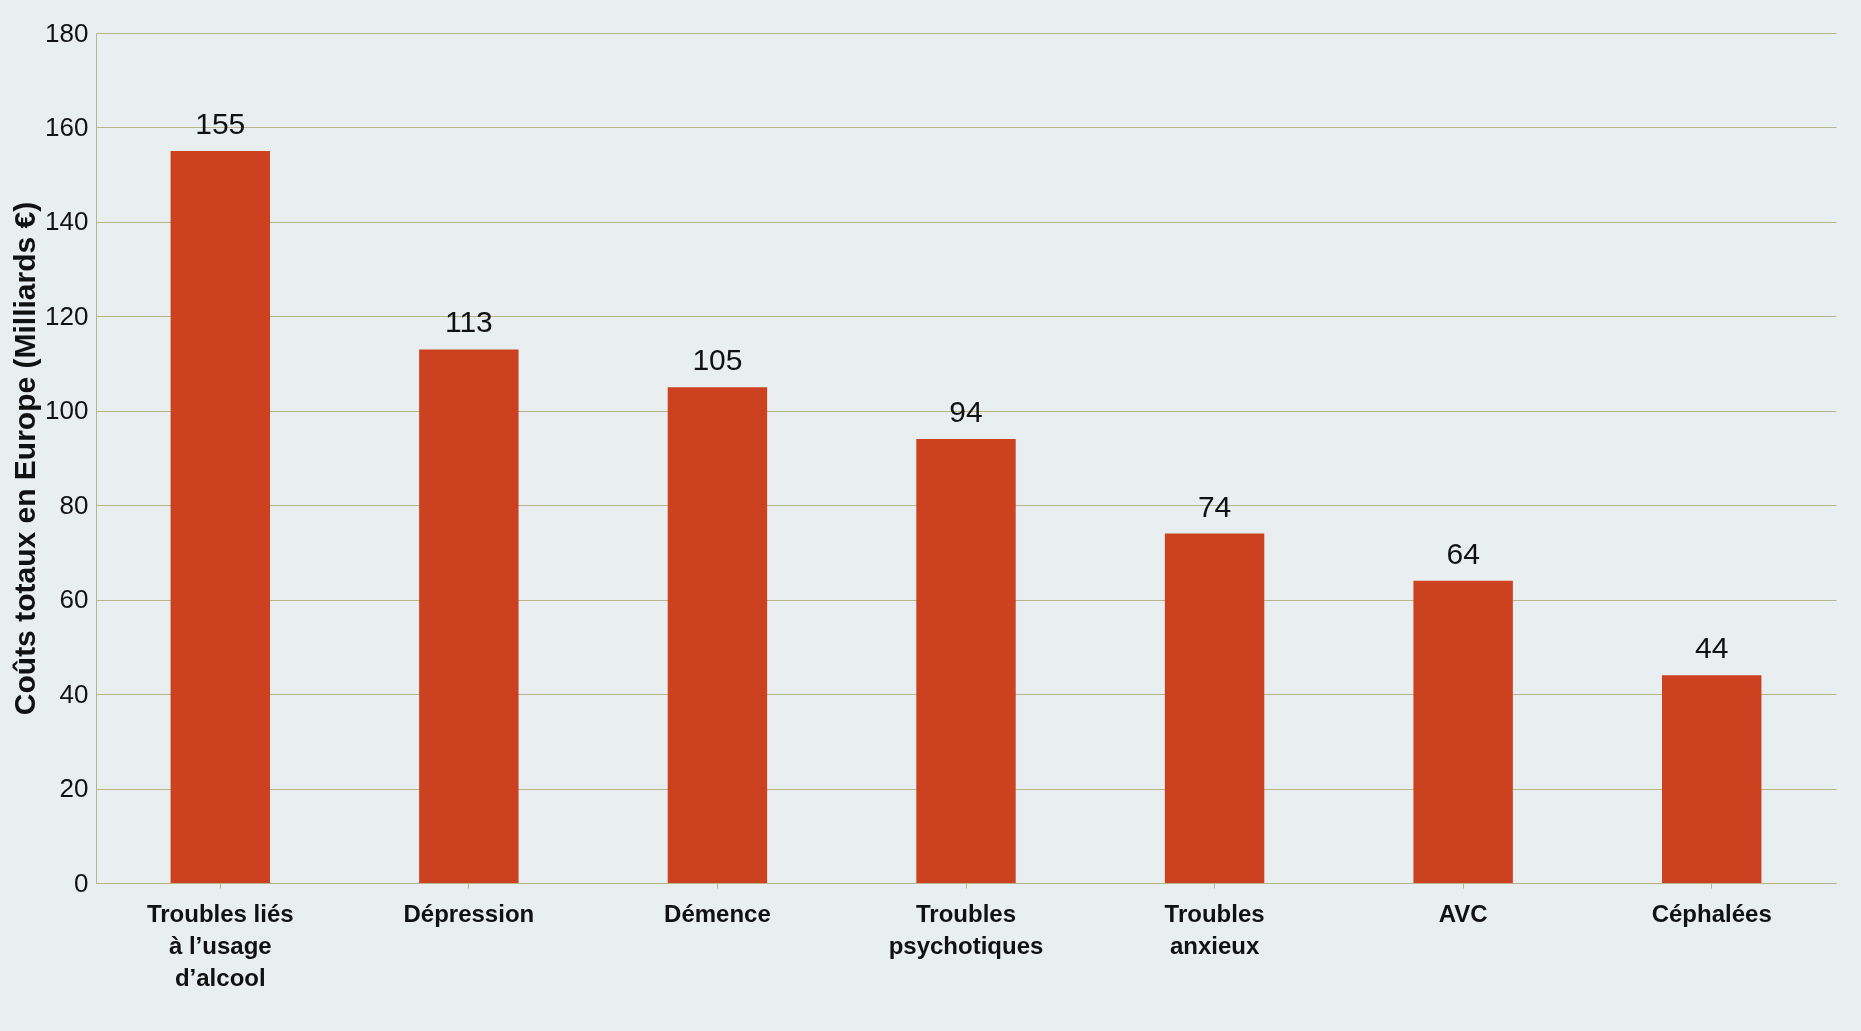 The width and height of the screenshot is (1861, 1031). What do you see at coordinates (469, 913) in the screenshot?
I see `x-tick-label: Dépression` at bounding box center [469, 913].